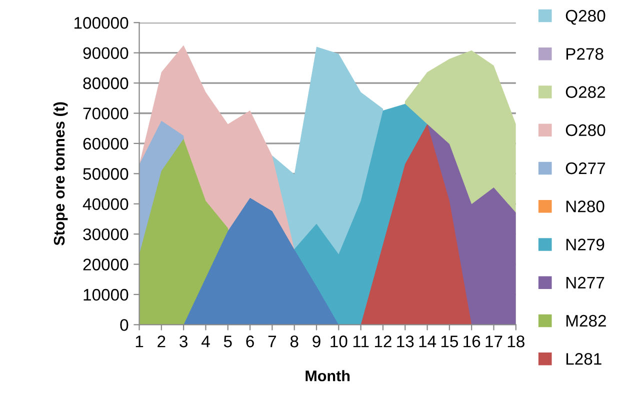  What do you see at coordinates (361, 342) in the screenshot?
I see `x-tick-label: 11` at bounding box center [361, 342].